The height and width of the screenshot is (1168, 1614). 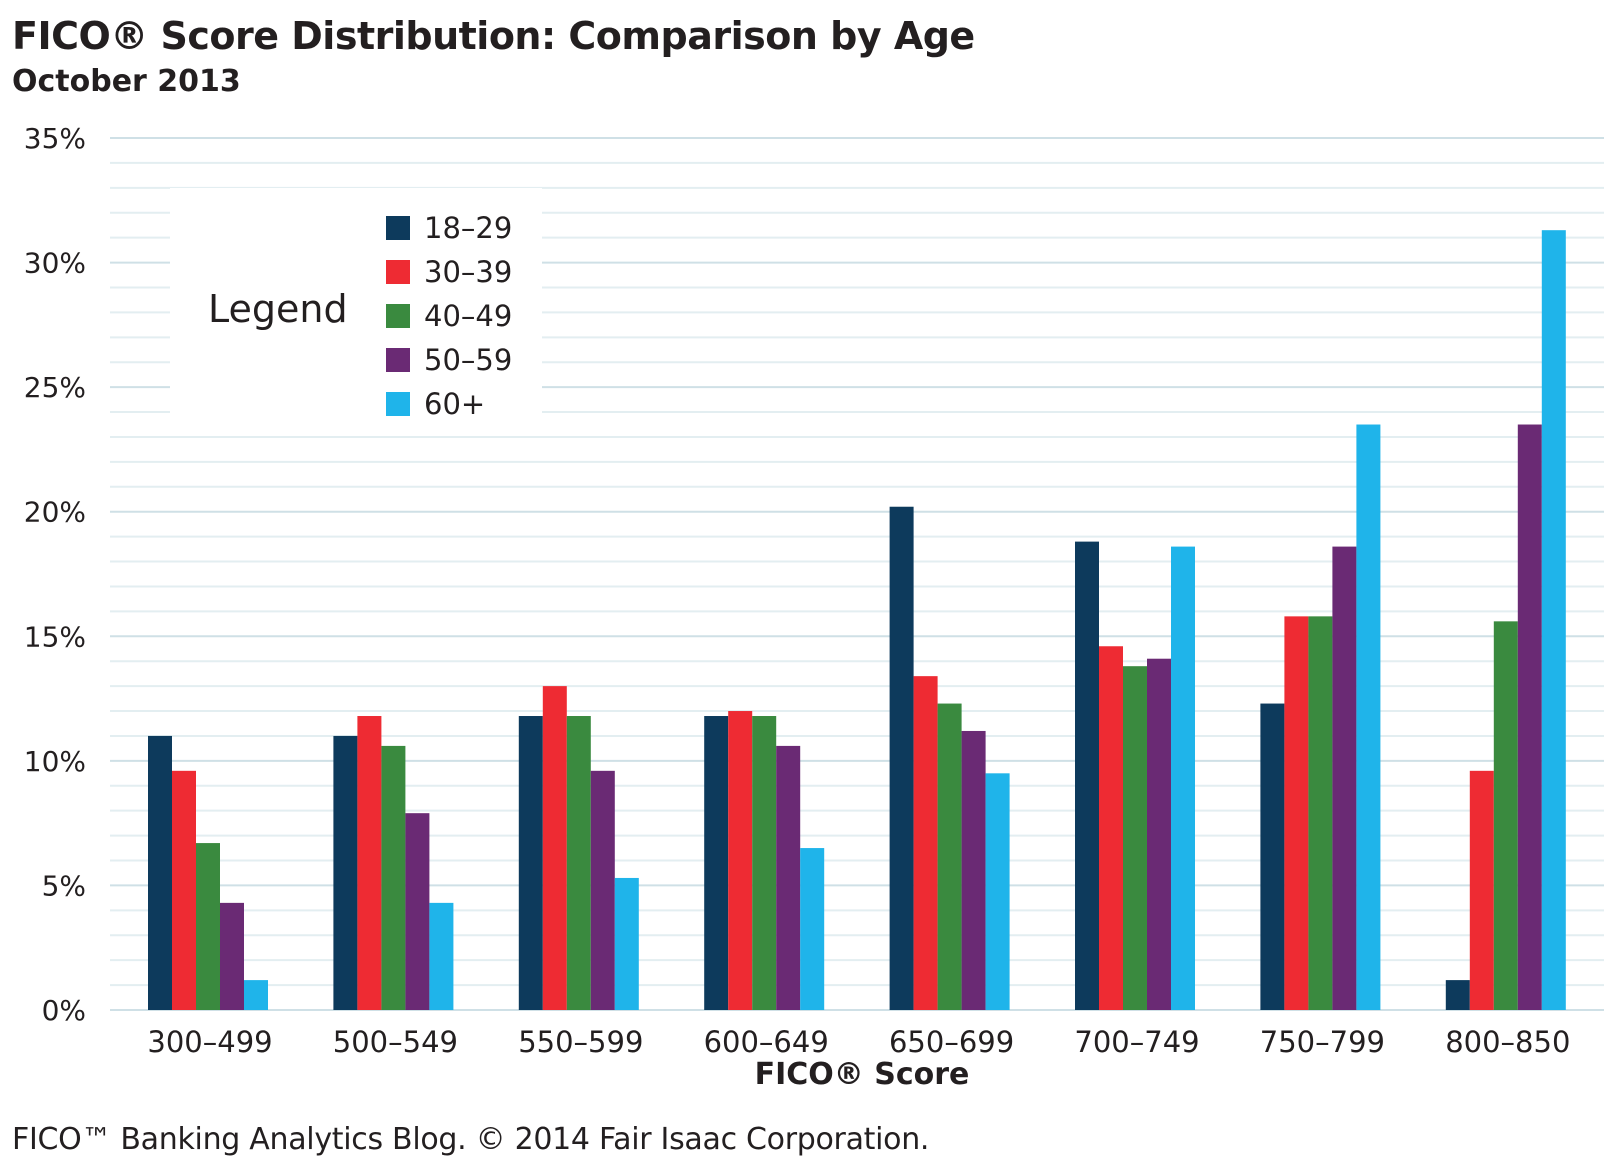 What do you see at coordinates (55, 512) in the screenshot?
I see `y-tick-label: 20%` at bounding box center [55, 512].